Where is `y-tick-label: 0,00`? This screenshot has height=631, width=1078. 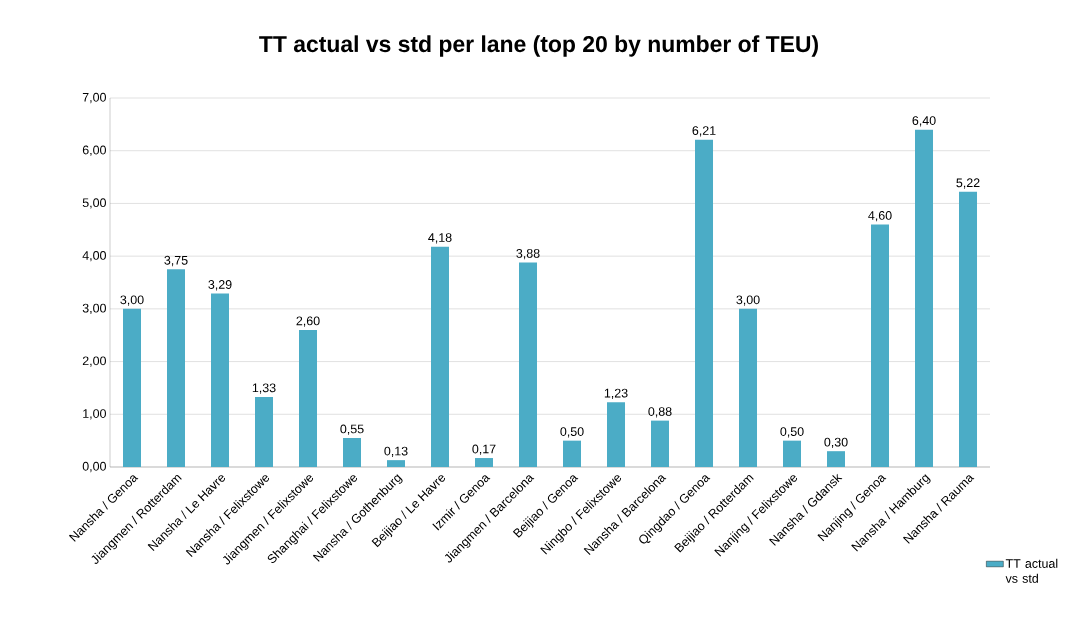
y-tick-label: 0,00 is located at coordinates (94, 467).